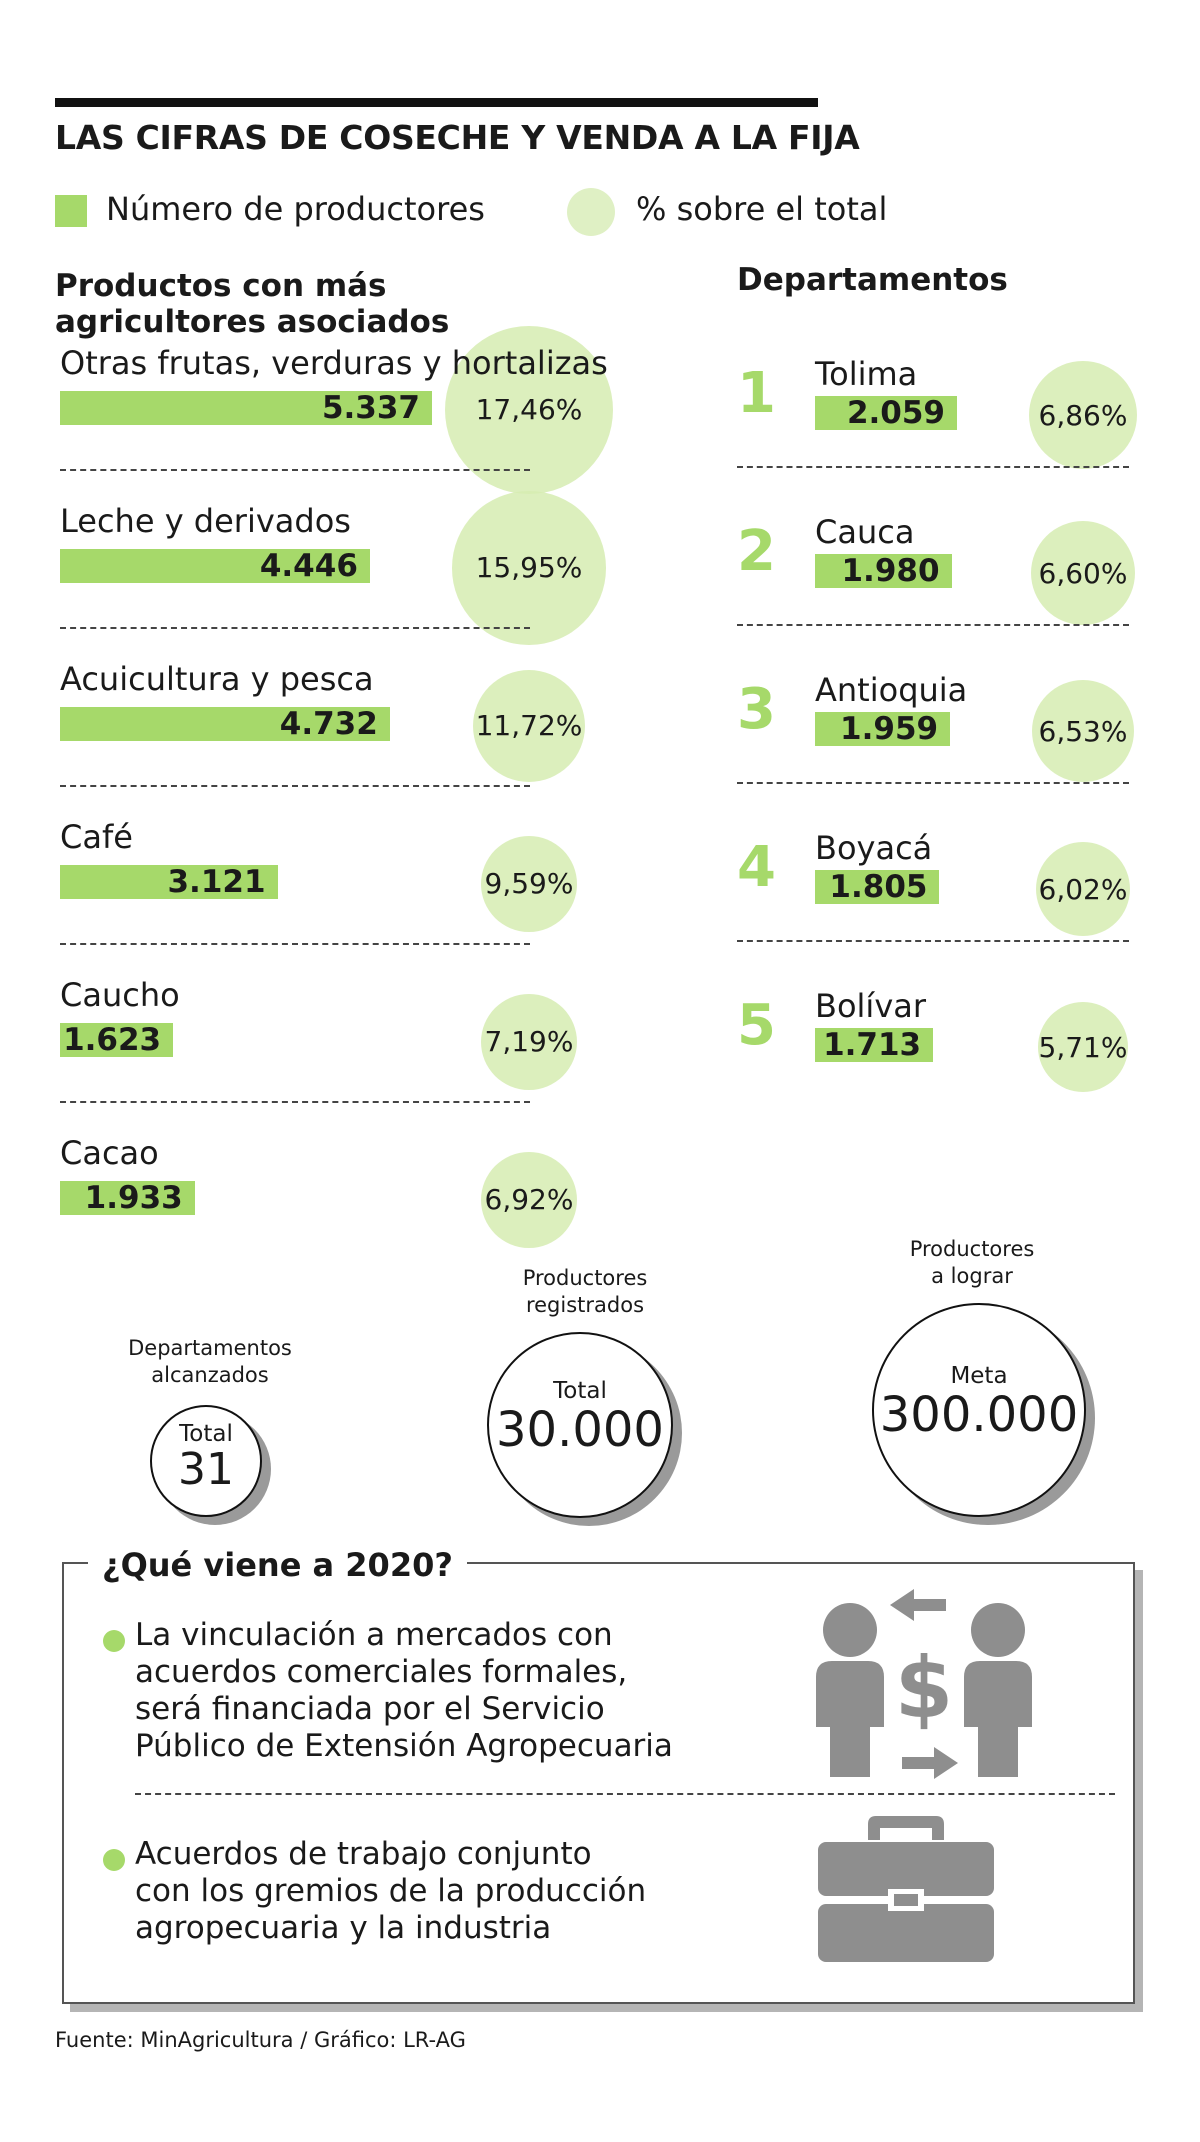  What do you see at coordinates (328, 724) in the screenshot?
I see `product-value: 4.732` at bounding box center [328, 724].